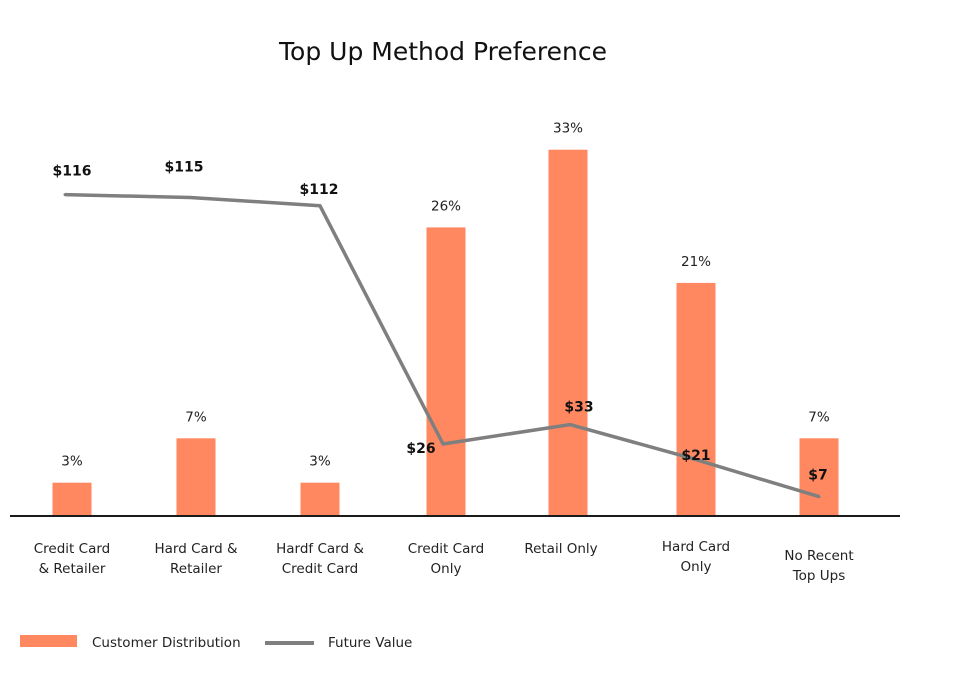 Image resolution: width=958 pixels, height=684 pixels. What do you see at coordinates (72, 549) in the screenshot?
I see `category-label-0-line-0: Credit Card` at bounding box center [72, 549].